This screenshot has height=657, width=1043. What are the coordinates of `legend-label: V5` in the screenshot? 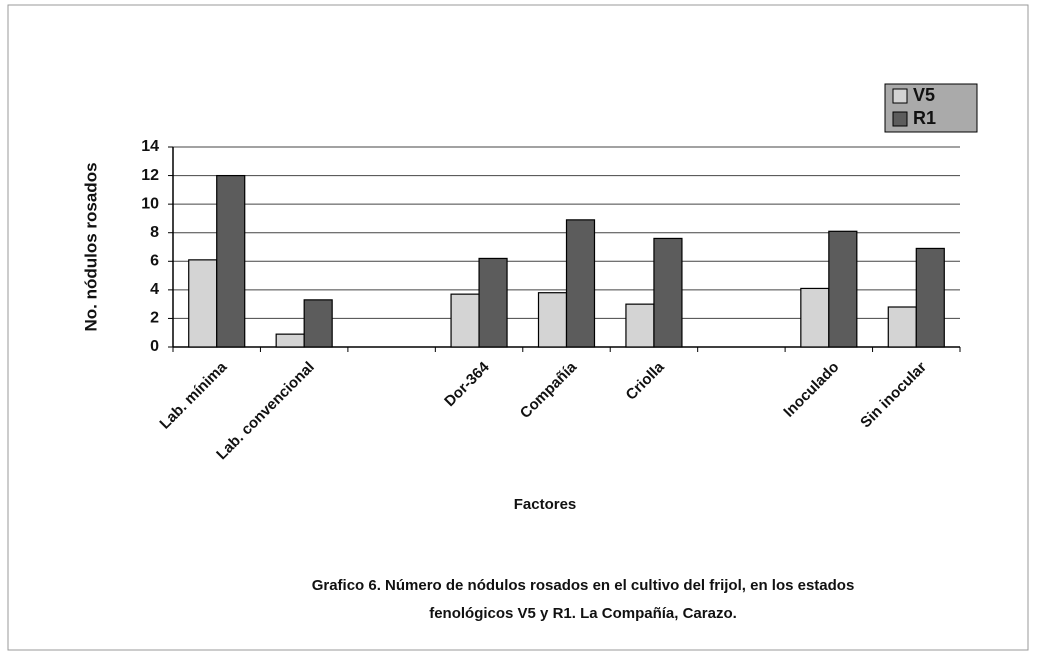 It's located at (924, 95).